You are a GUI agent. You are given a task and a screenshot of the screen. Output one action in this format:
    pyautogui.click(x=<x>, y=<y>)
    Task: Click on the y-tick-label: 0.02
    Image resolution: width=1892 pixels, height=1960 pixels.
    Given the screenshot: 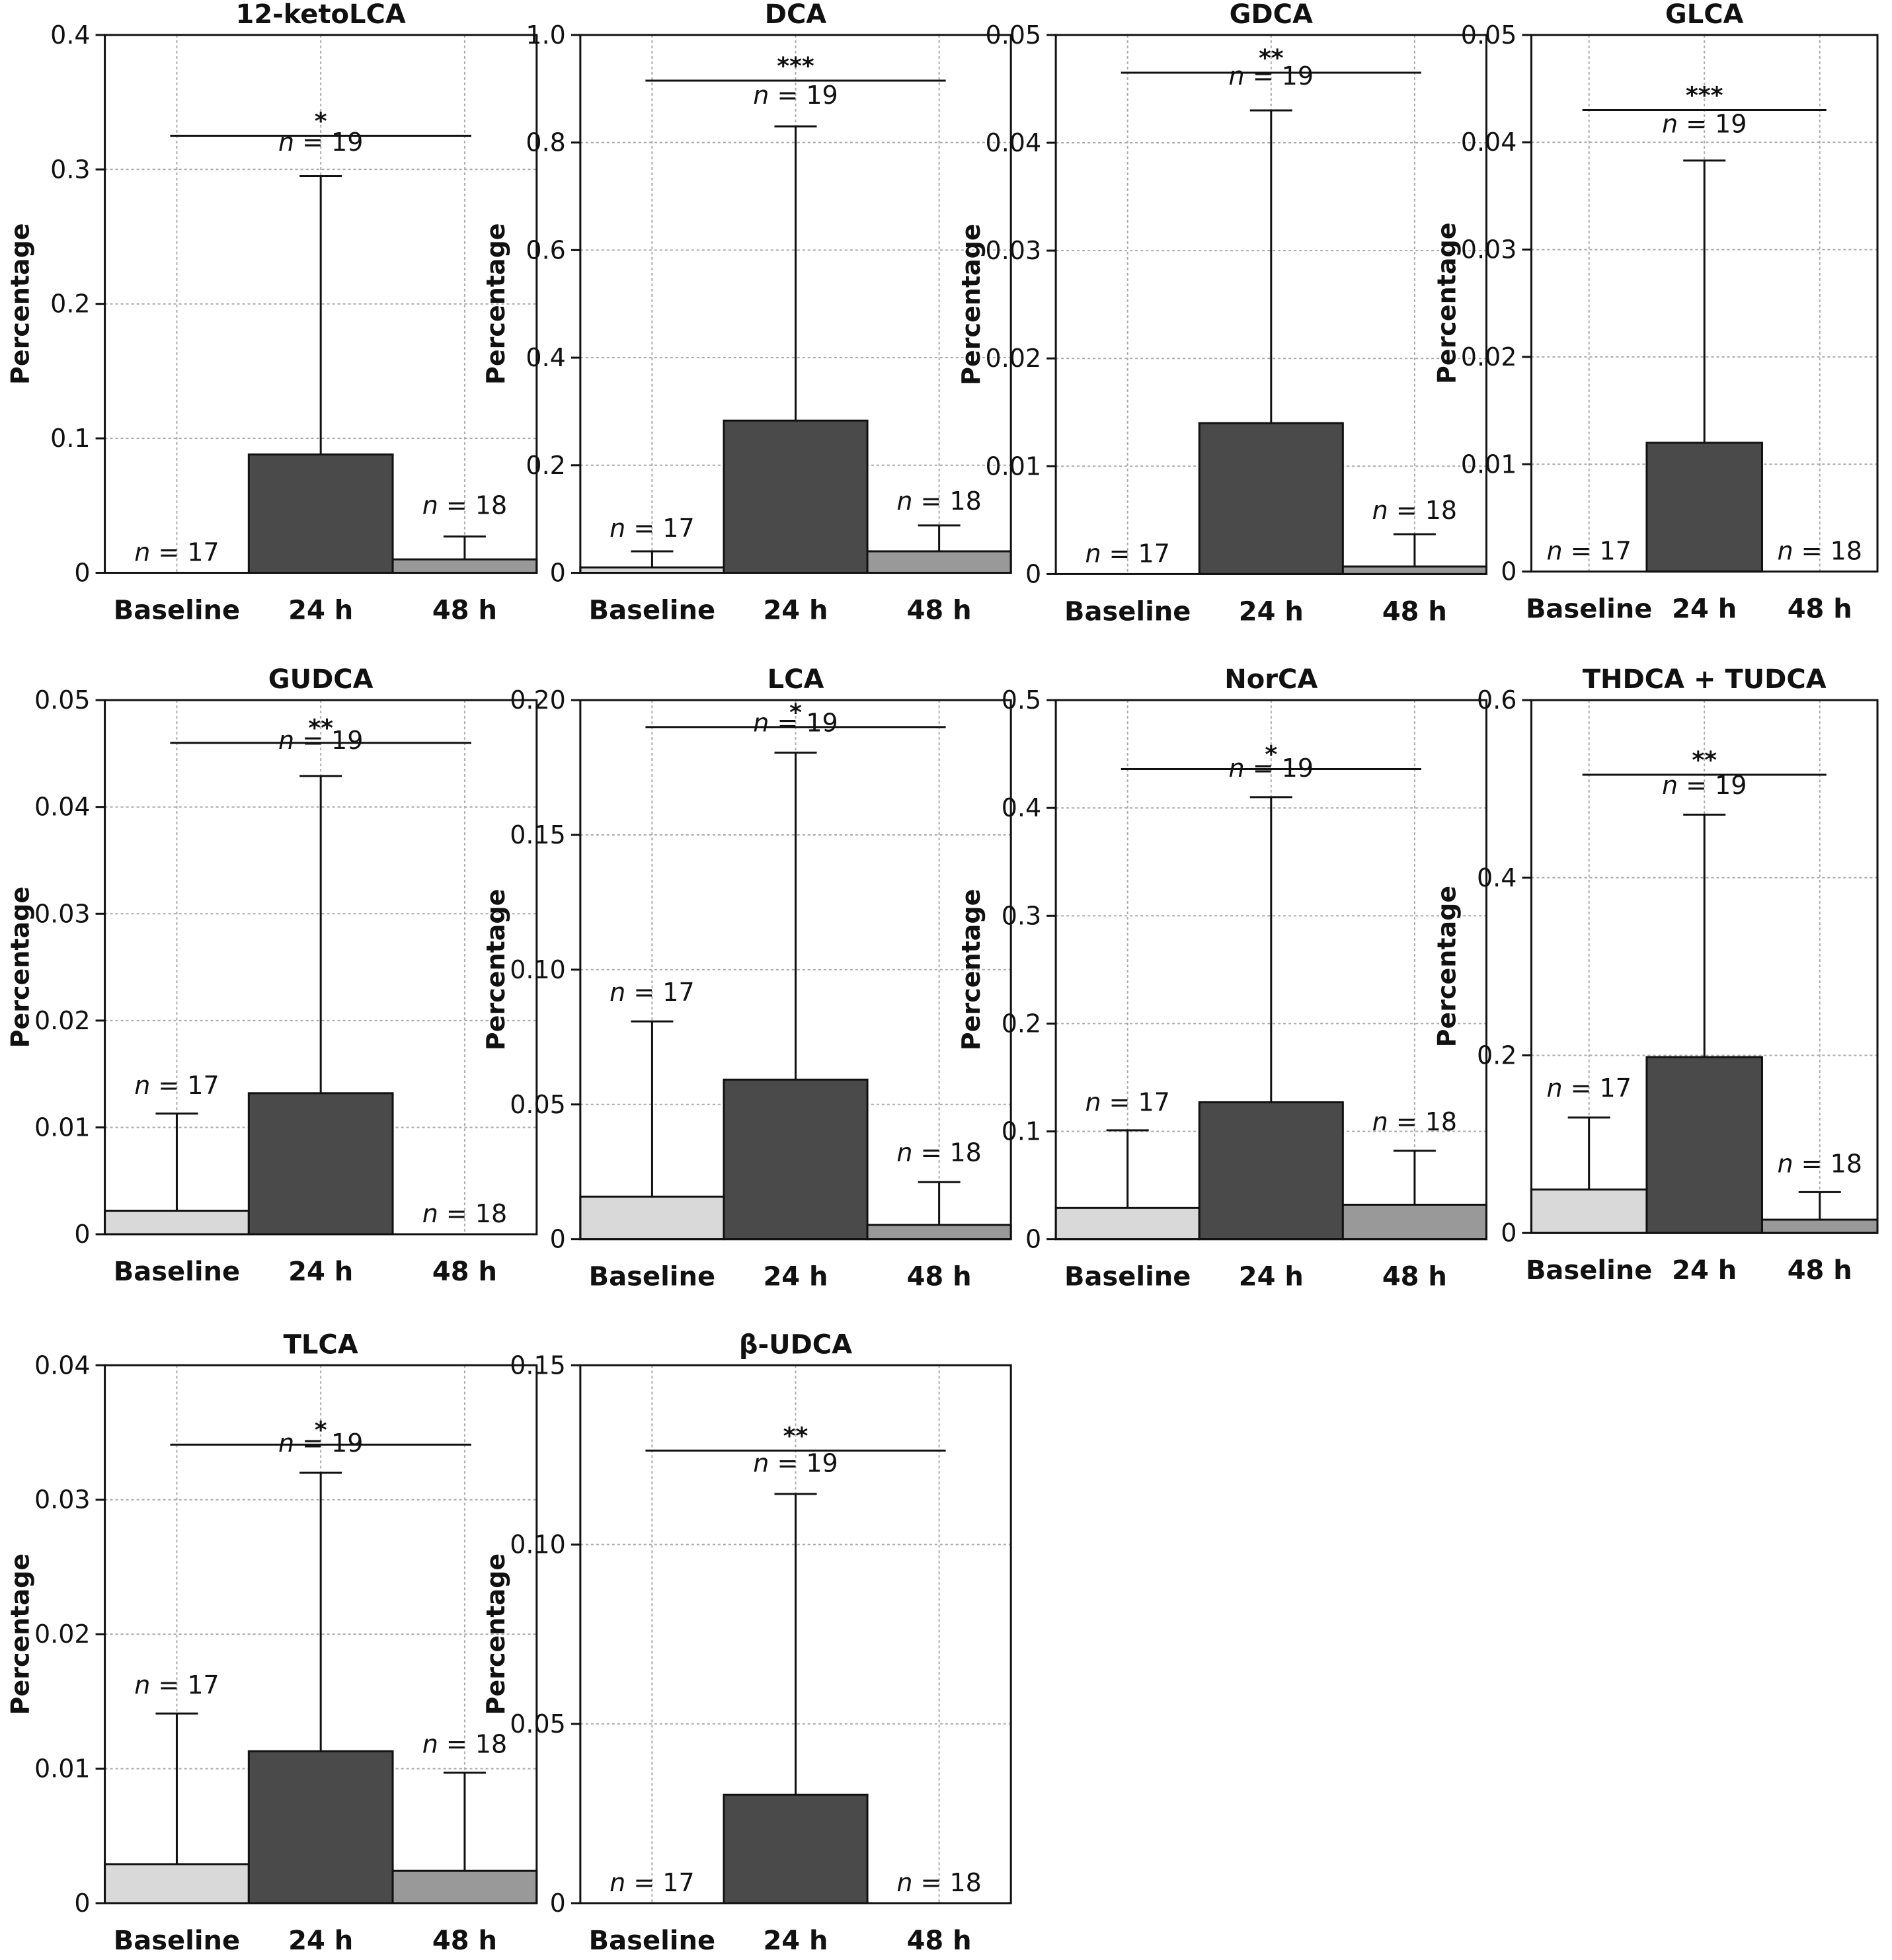 What is the action you would take?
    pyautogui.click(x=62, y=1020)
    